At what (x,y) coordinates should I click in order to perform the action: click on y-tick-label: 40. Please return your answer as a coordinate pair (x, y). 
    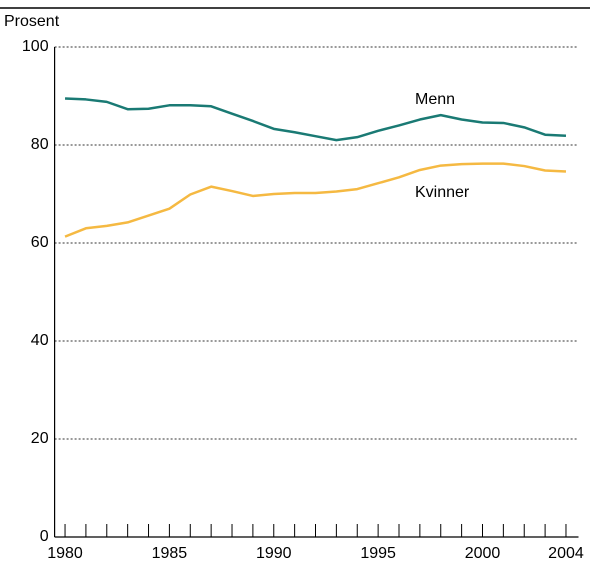
    Looking at the image, I should click on (40, 340).